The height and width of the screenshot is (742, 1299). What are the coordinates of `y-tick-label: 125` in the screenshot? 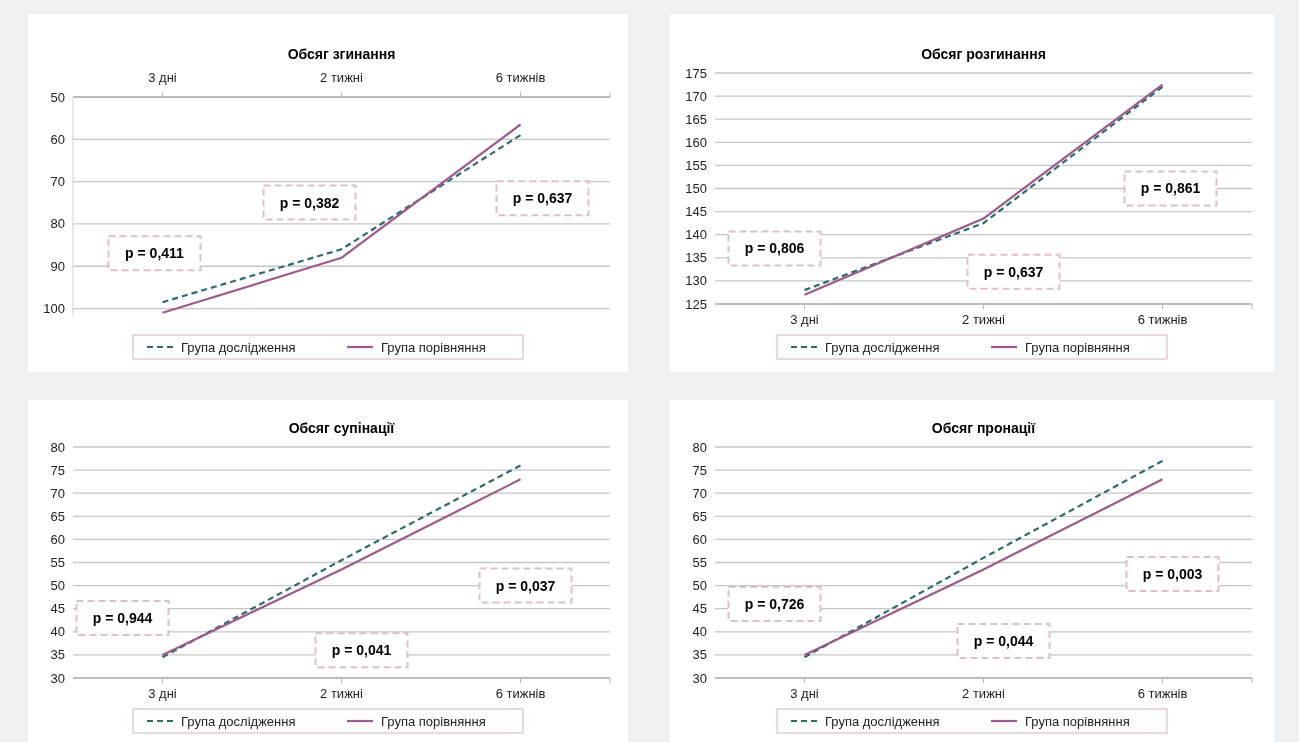 It's located at (696, 304).